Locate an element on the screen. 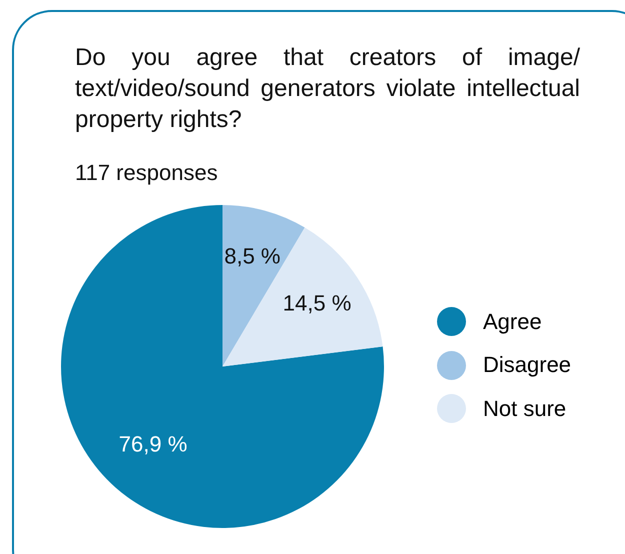 The width and height of the screenshot is (625, 554). data-label: 8,5 % is located at coordinates (252, 256).